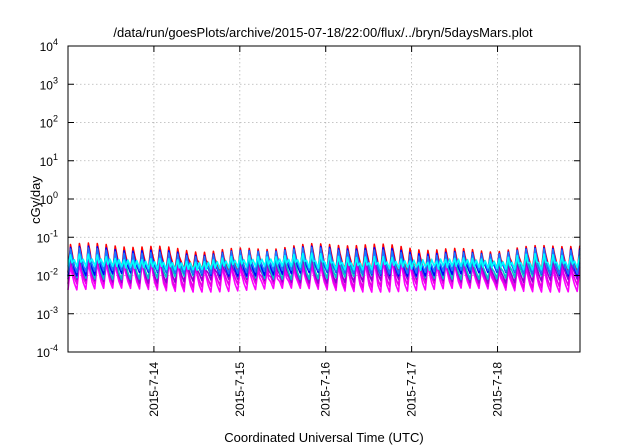  I want to click on y-tick-label: 10⁻², so click(47, 275).